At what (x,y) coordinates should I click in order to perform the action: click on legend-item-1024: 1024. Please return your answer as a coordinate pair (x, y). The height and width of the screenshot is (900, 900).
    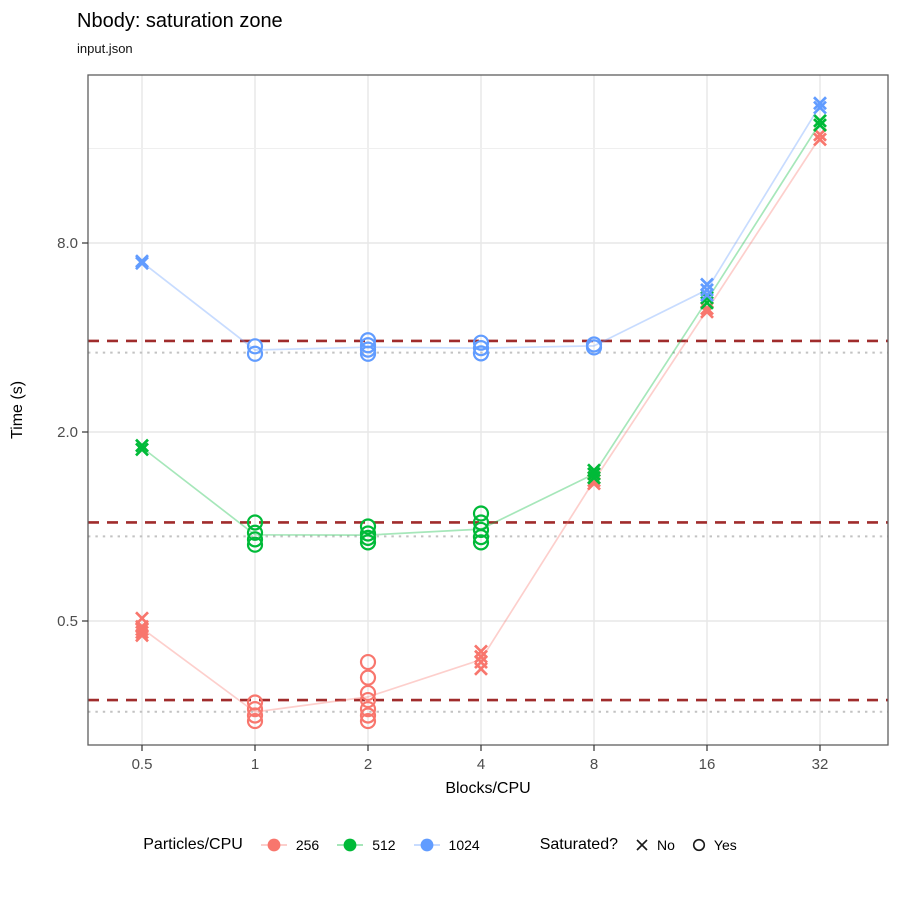
    Looking at the image, I should click on (446, 845).